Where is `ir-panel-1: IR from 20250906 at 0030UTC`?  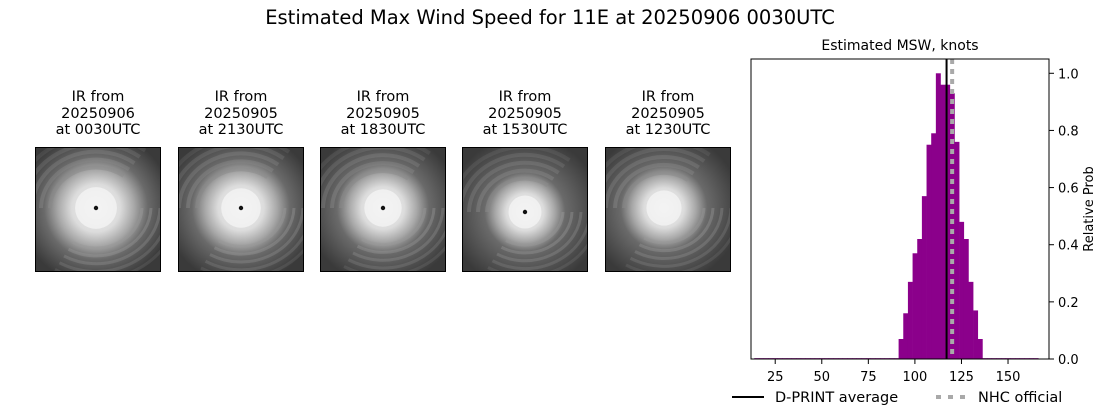 ir-panel-1: IR from 20250906 at 0030UTC is located at coordinates (98, 180).